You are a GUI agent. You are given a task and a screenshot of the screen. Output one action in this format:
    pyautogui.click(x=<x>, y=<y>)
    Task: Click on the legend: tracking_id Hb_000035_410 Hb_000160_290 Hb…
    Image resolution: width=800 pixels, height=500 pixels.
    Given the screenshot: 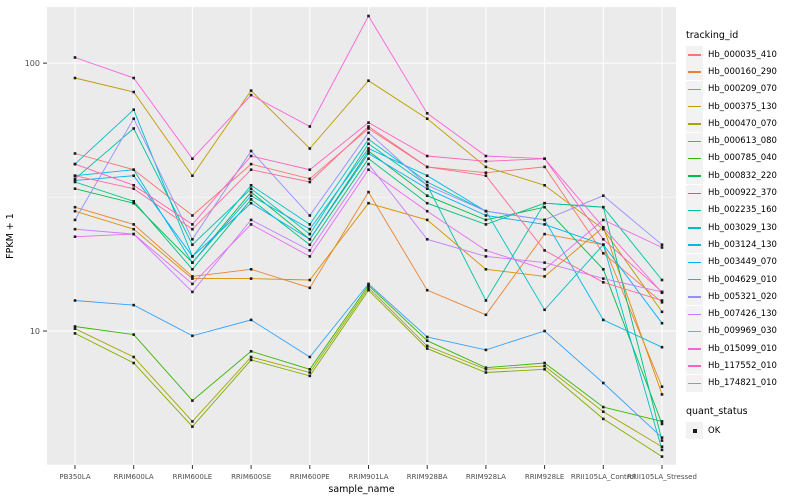 What is the action you would take?
    pyautogui.click(x=742, y=235)
    